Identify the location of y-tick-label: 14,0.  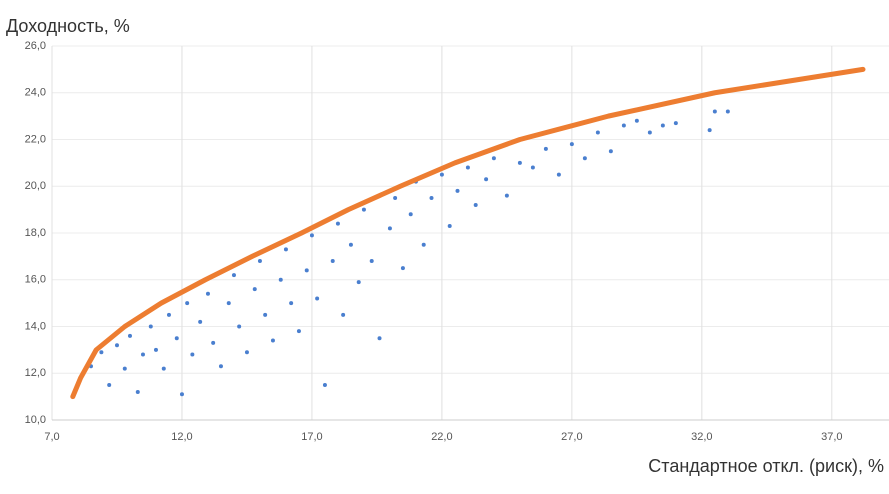
(35, 326).